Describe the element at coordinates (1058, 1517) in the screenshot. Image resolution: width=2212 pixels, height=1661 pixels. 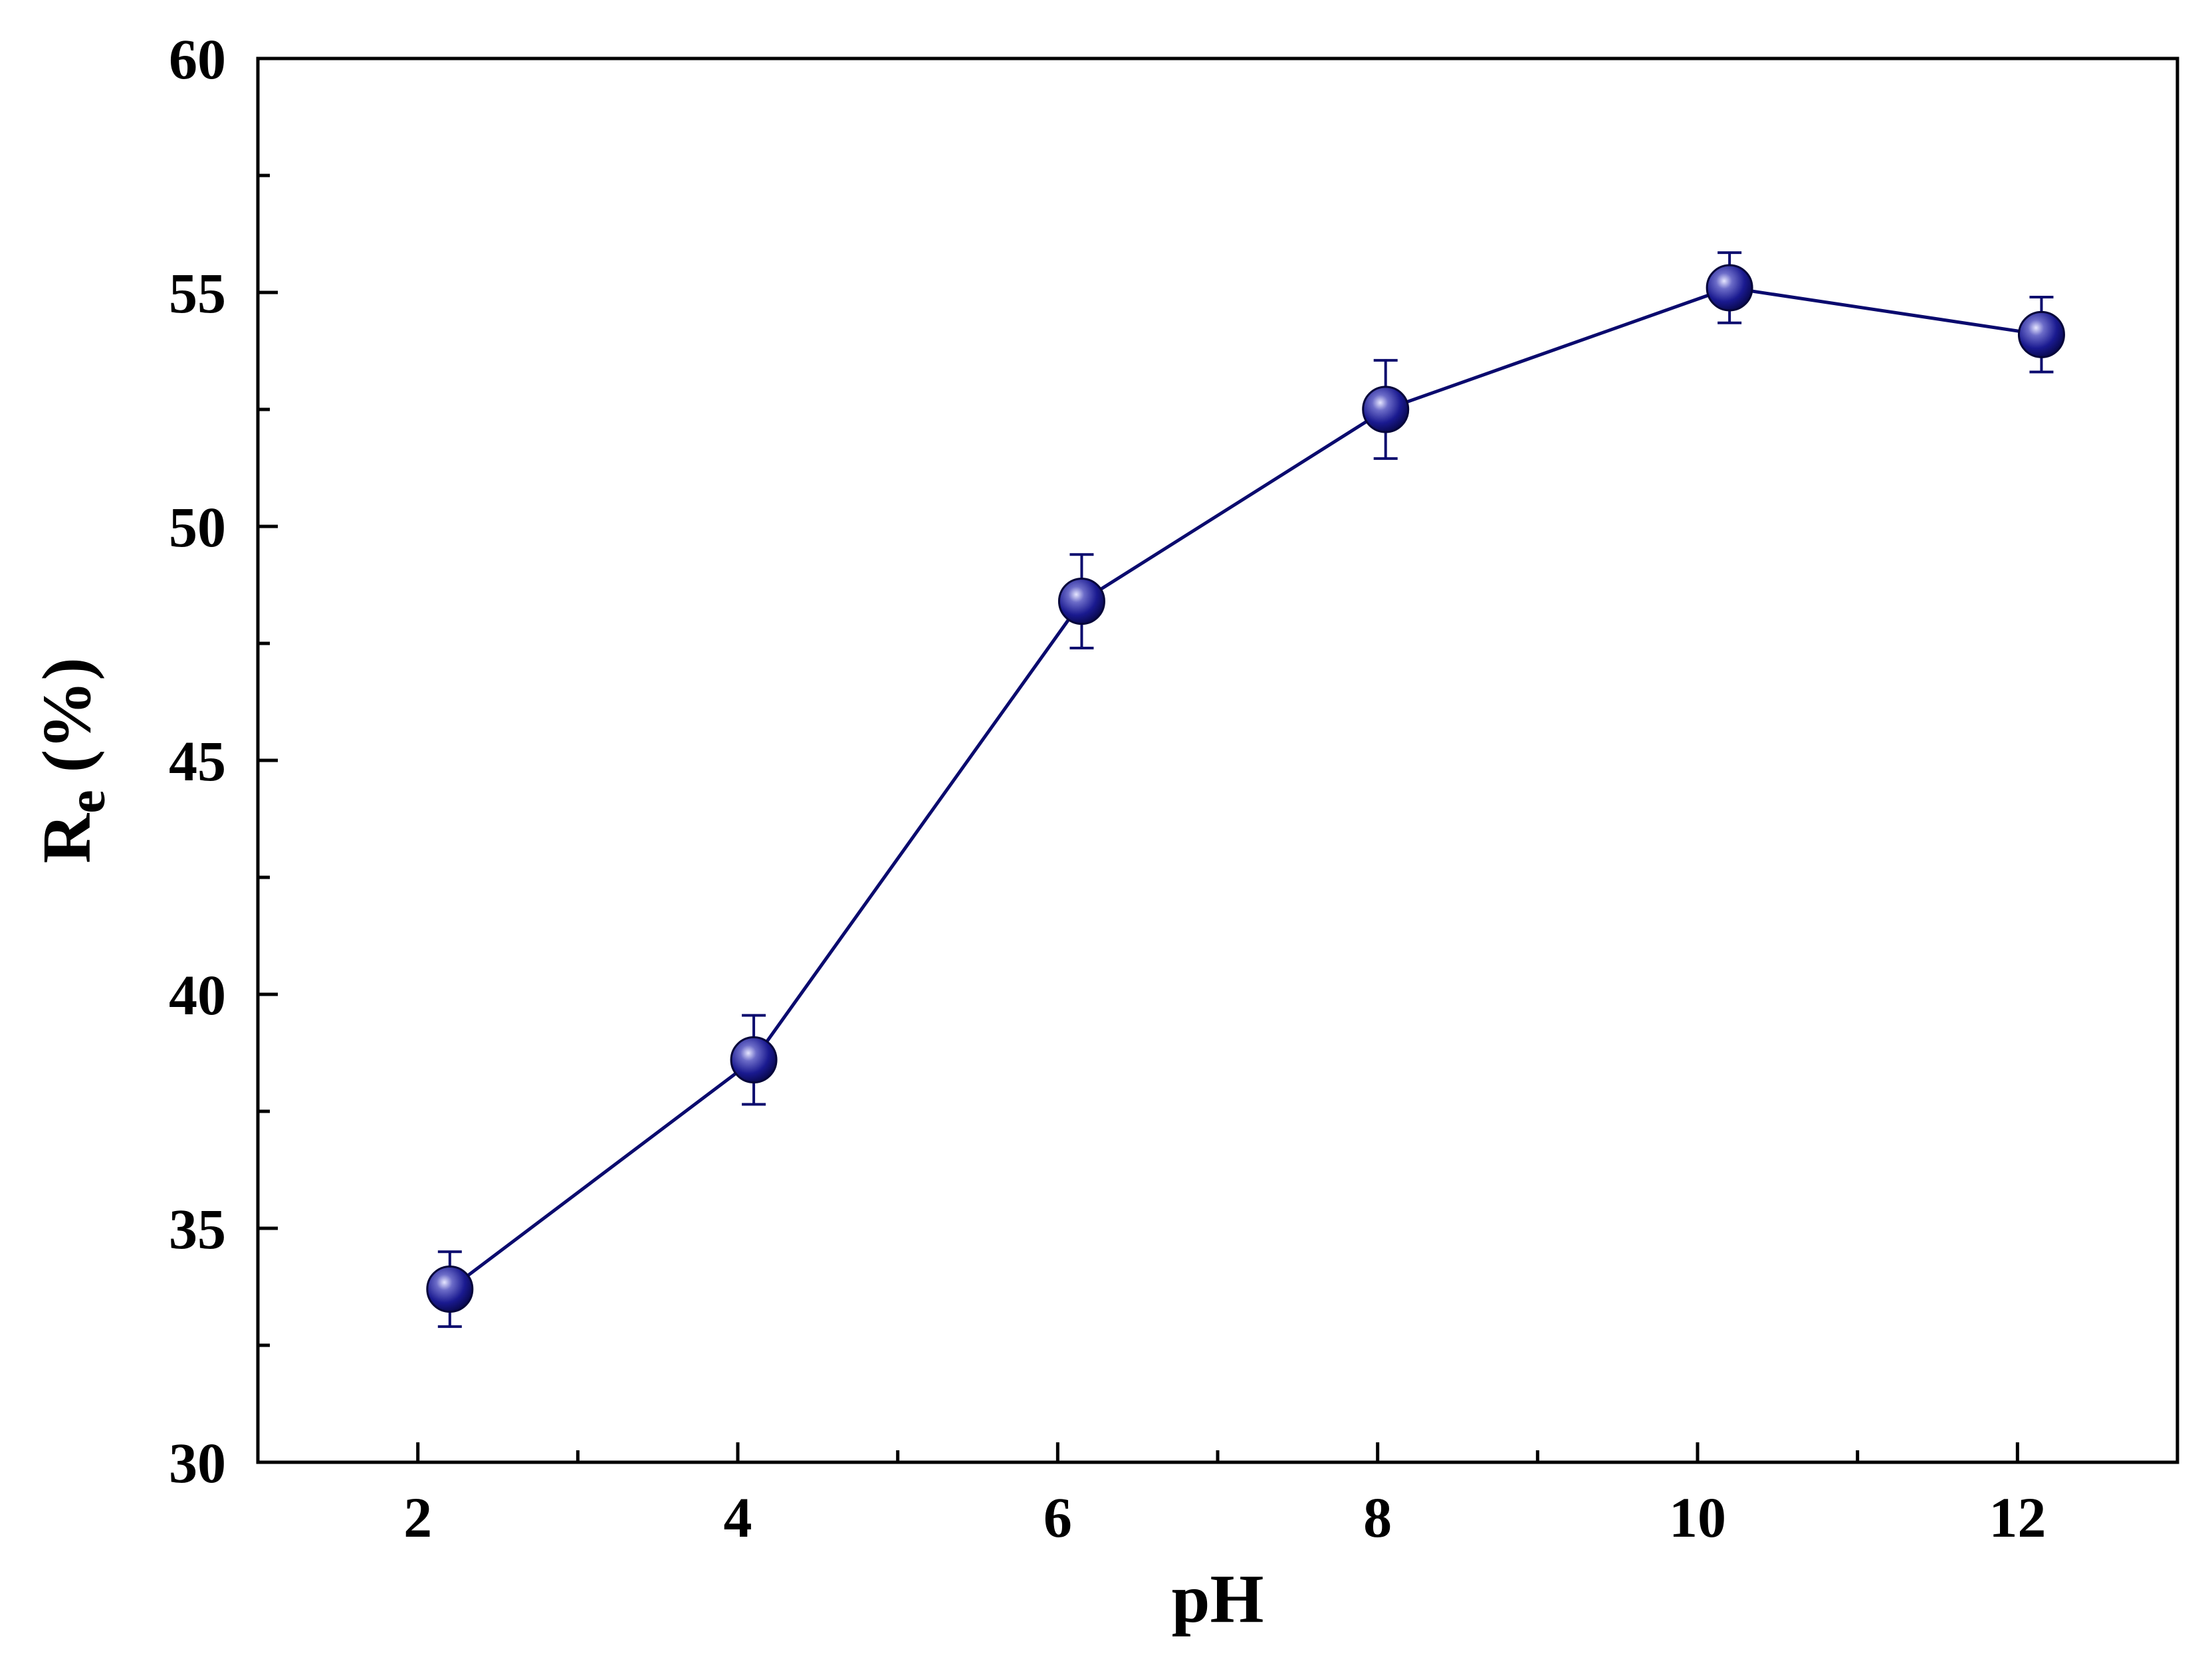
I see `x-tick-label: 6` at that location.